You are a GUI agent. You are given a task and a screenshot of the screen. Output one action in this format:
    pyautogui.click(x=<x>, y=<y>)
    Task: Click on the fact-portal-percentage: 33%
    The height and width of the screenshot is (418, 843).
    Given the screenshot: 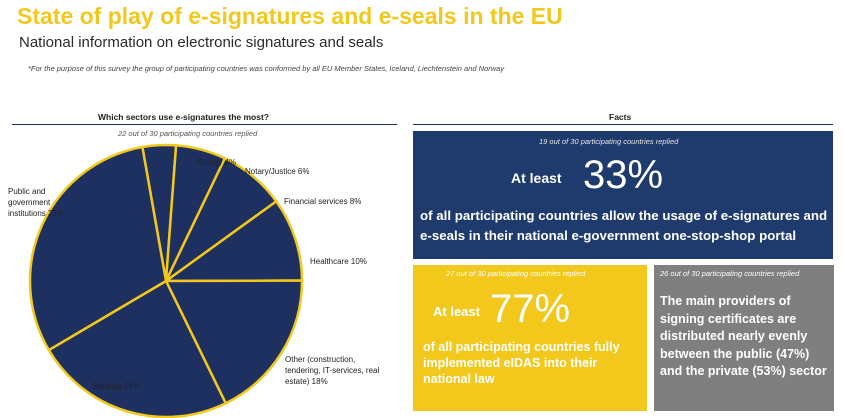 What is the action you would take?
    pyautogui.click(x=623, y=175)
    